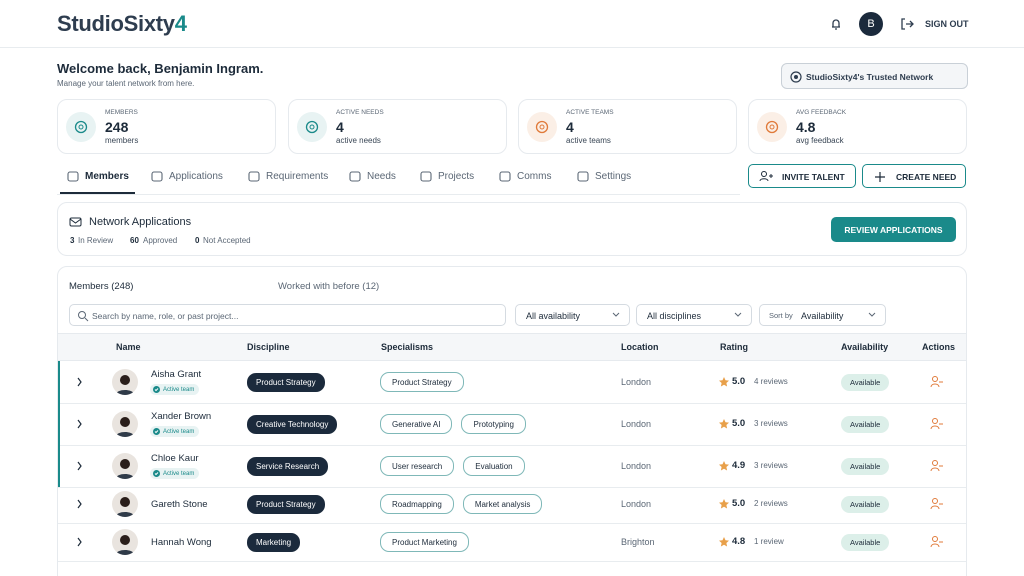  I want to click on specialism-pill: Product Strategy, so click(422, 382).